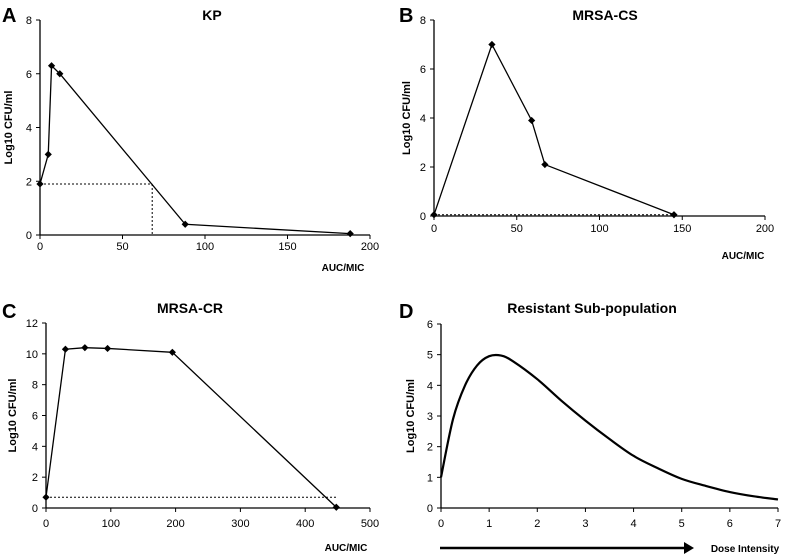 The height and width of the screenshot is (556, 788). Describe the element at coordinates (411, 416) in the screenshot. I see `panel-d-y-label: Log10 CFU/ml` at that location.